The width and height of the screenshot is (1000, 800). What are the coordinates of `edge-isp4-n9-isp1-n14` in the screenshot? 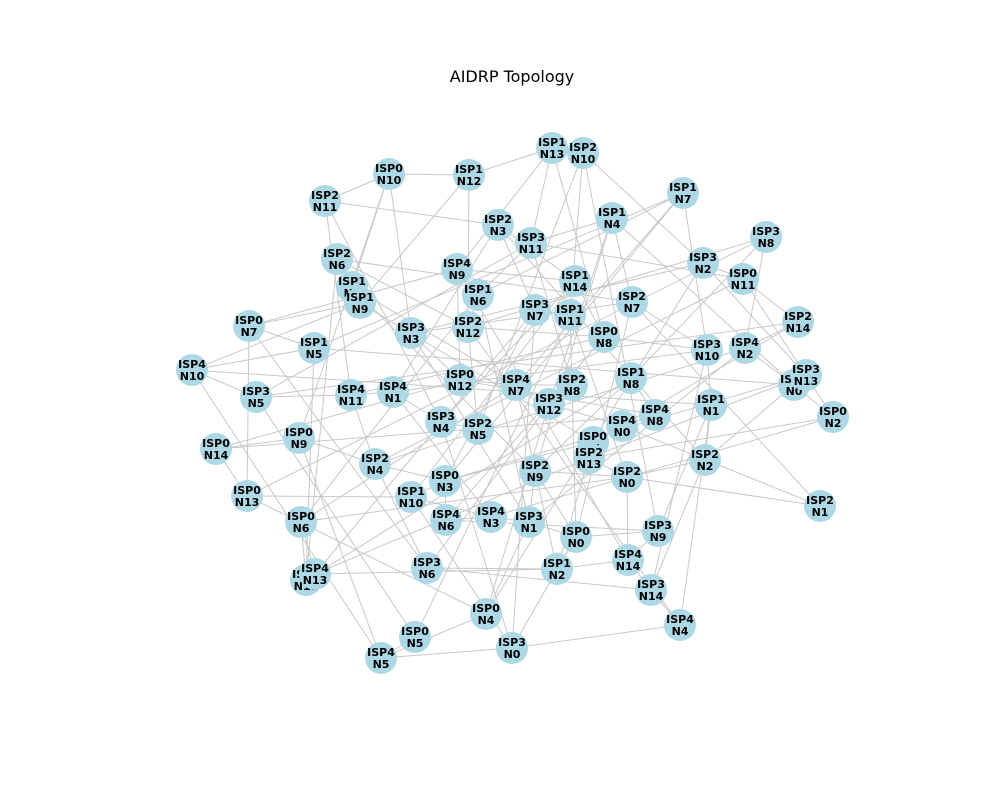 It's located at (516, 275).